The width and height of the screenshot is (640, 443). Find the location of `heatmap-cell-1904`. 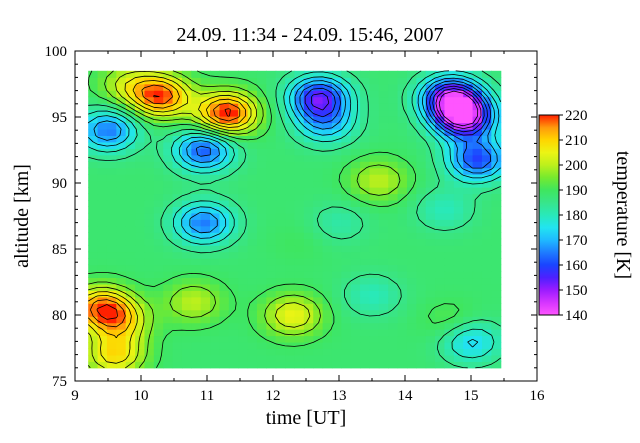

heatmap-cell-1904 is located at coordinates (205, 87).